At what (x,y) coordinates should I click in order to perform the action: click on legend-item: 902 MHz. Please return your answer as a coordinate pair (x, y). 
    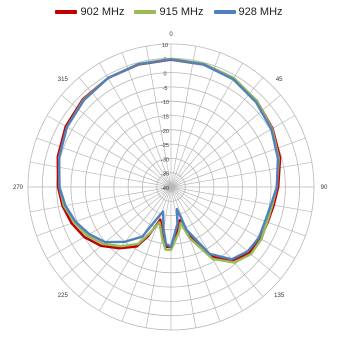
    Looking at the image, I should click on (89, 12).